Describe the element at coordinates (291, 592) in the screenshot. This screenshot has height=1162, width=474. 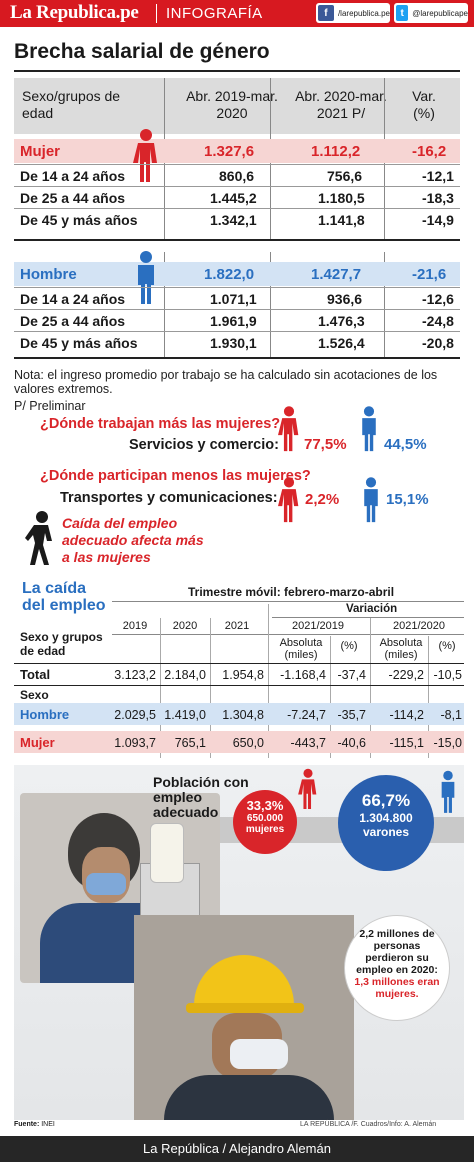
I see `table2-period: Trimestre móvil: febrero-marzo-abril` at that location.